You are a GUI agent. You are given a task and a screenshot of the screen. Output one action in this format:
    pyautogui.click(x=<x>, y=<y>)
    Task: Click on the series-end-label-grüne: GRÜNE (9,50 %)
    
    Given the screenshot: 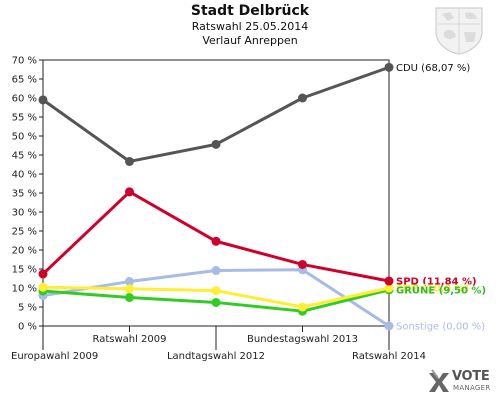 What is the action you would take?
    pyautogui.click(x=441, y=289)
    